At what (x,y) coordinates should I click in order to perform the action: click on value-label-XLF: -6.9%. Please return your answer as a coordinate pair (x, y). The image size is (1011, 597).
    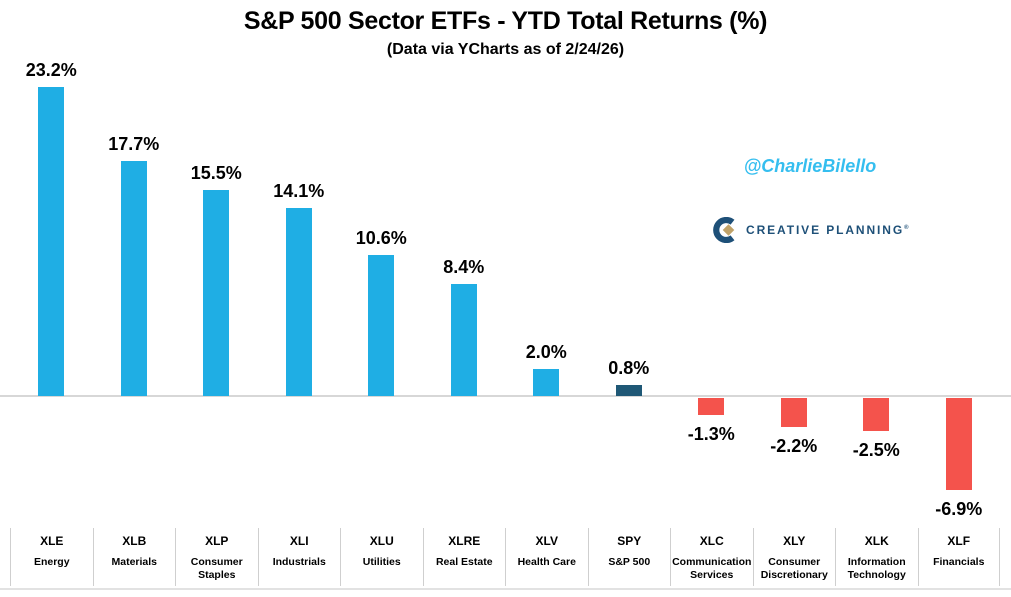
    Looking at the image, I should click on (959, 508).